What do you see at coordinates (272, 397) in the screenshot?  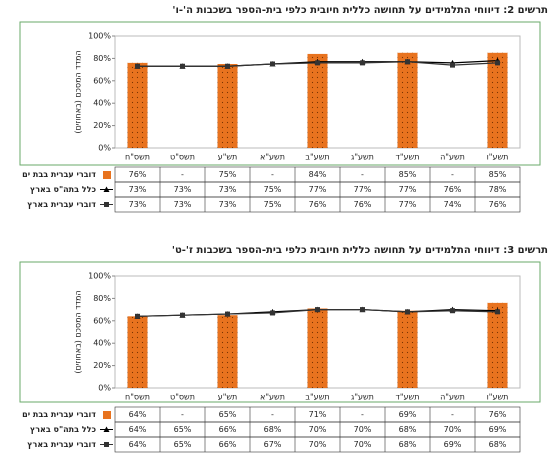 I see `x-tick-label: תשע"א` at bounding box center [272, 397].